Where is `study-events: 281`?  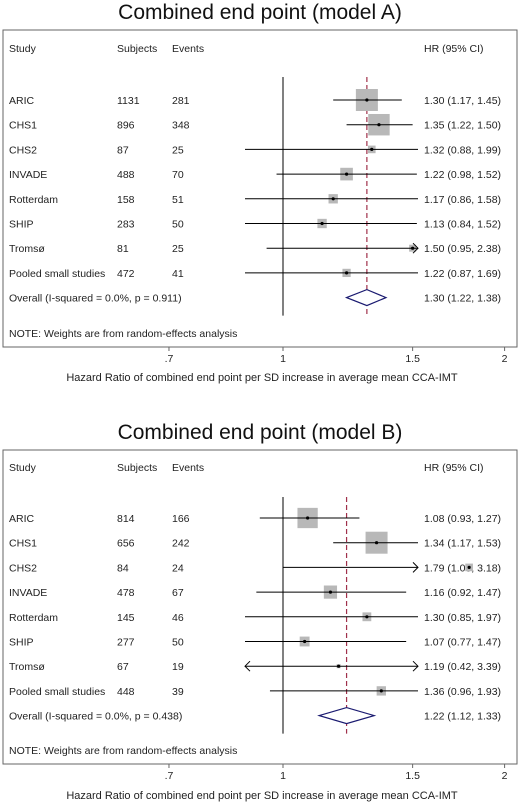
study-events: 281 is located at coordinates (181, 101).